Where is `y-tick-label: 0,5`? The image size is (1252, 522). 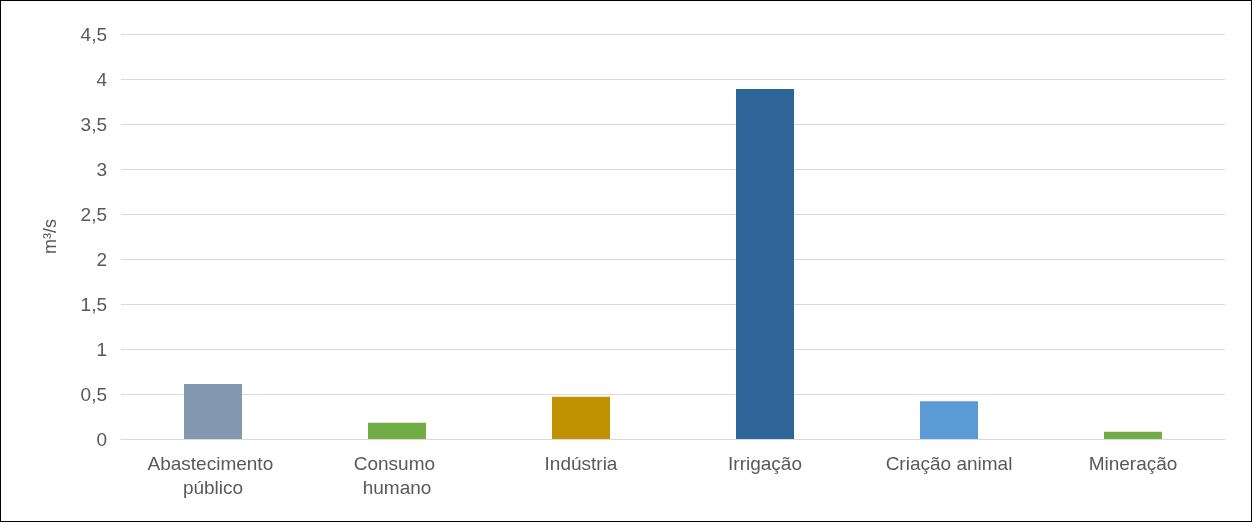 y-tick-label: 0,5 is located at coordinates (93, 394).